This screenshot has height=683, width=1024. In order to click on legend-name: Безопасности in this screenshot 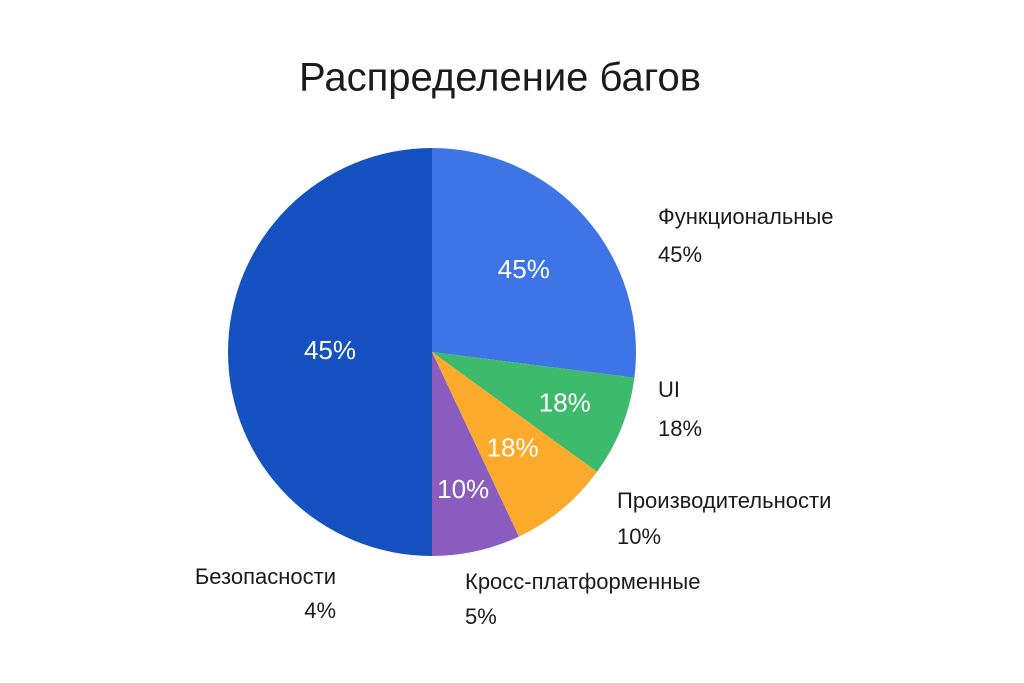, I will do `click(265, 576)`.